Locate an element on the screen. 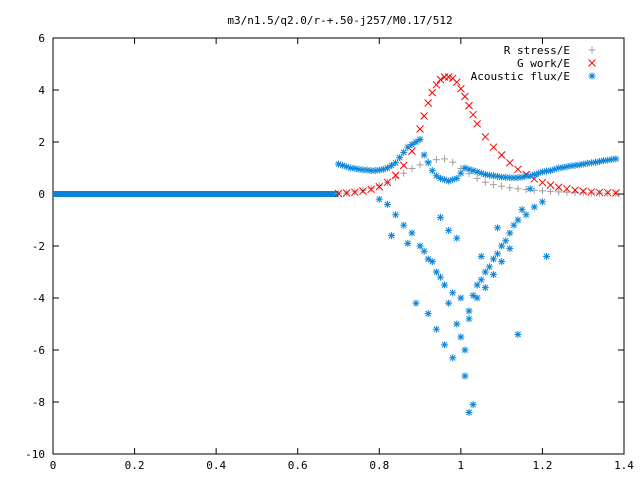 The width and height of the screenshot is (640, 480). legend-entry-label: Acoustic flux/E is located at coordinates (520, 76).